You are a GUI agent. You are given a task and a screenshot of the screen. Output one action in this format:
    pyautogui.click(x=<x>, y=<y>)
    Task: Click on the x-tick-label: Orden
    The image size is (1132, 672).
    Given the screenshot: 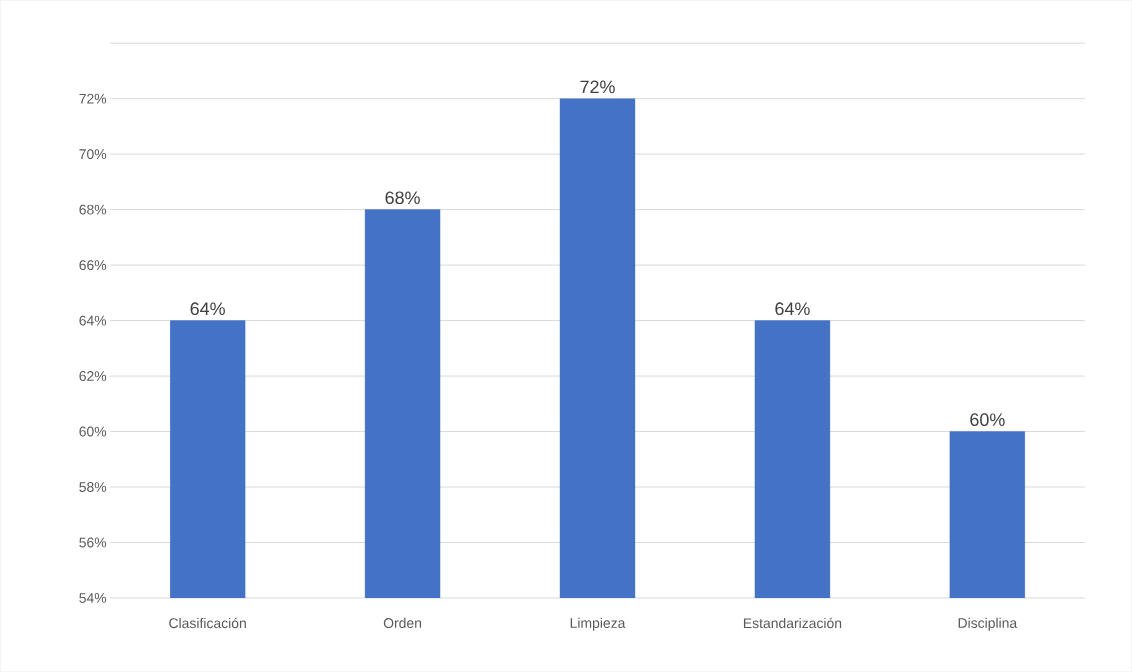 What is the action you would take?
    pyautogui.click(x=402, y=622)
    